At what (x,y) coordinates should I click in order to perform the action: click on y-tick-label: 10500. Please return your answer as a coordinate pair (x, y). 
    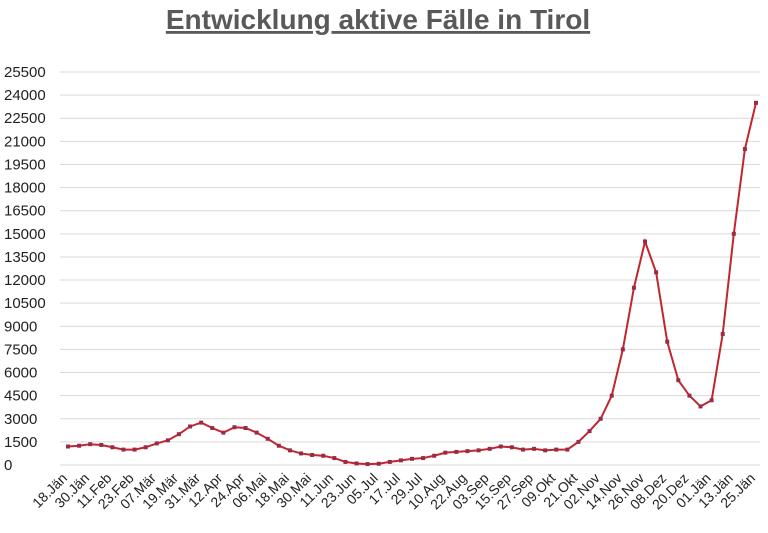
    Looking at the image, I should click on (25, 303).